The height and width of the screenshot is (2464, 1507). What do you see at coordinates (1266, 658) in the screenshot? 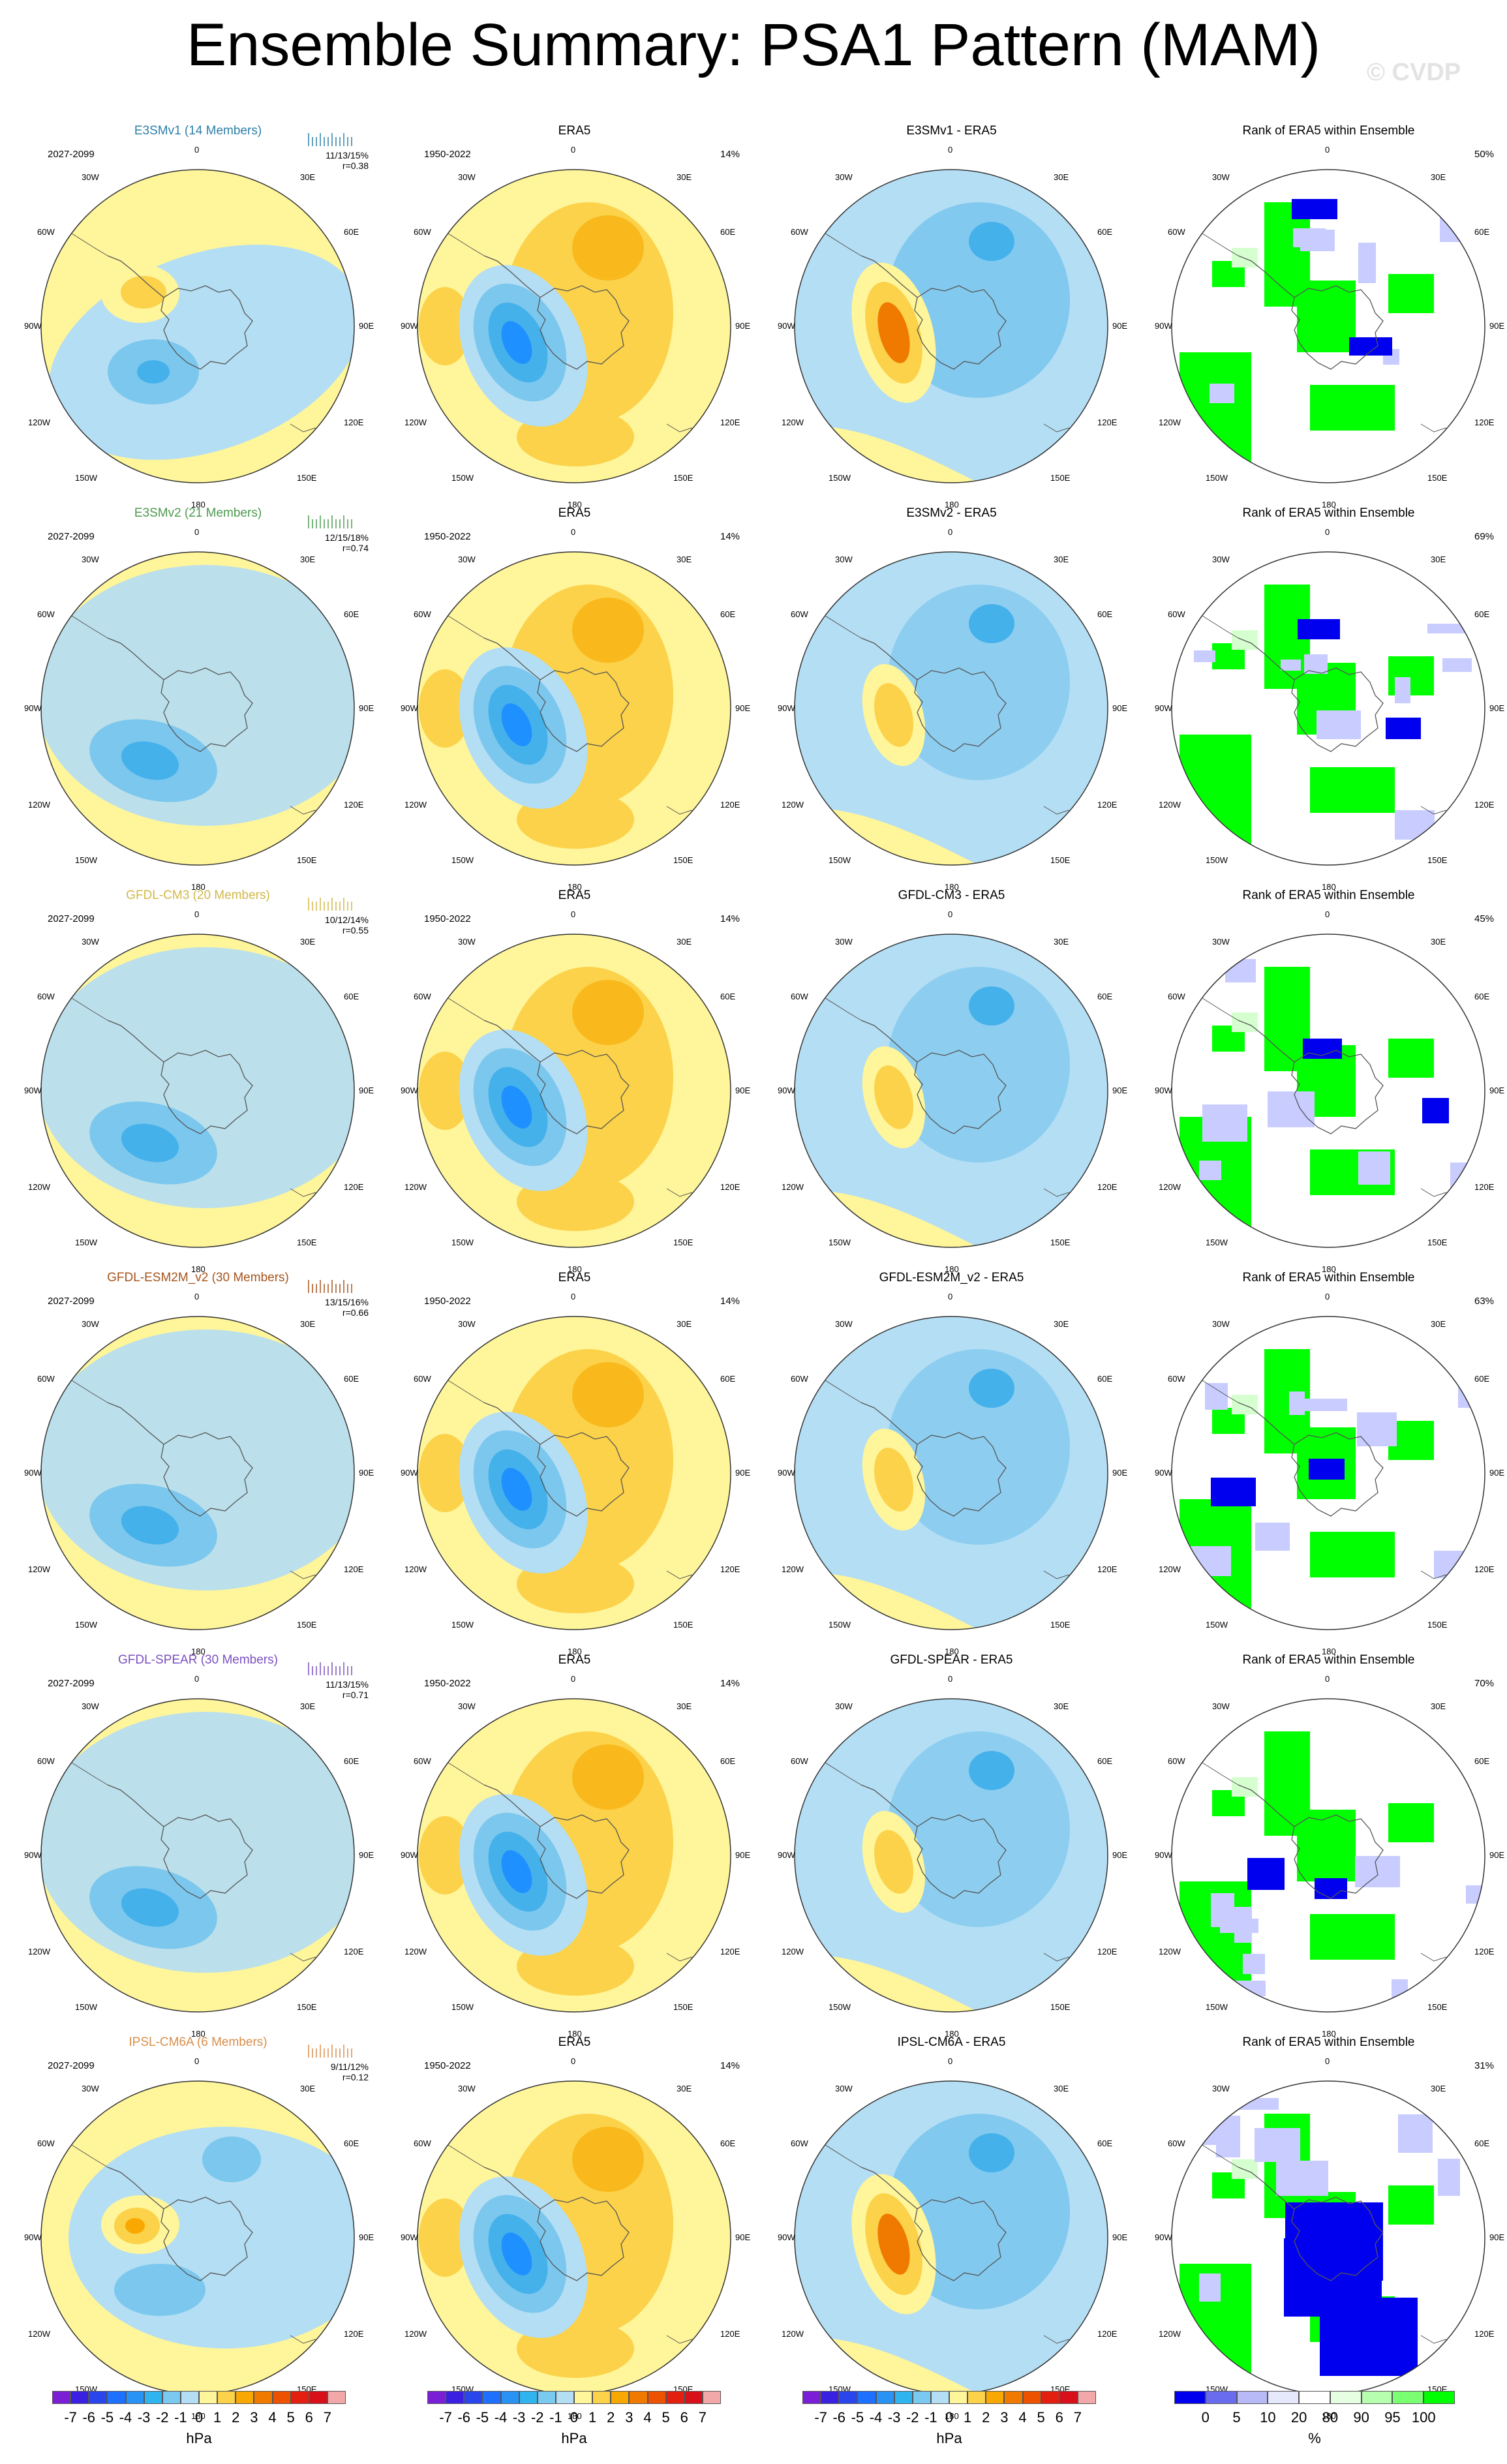
I see `row2-rank-peninsula` at bounding box center [1266, 658].